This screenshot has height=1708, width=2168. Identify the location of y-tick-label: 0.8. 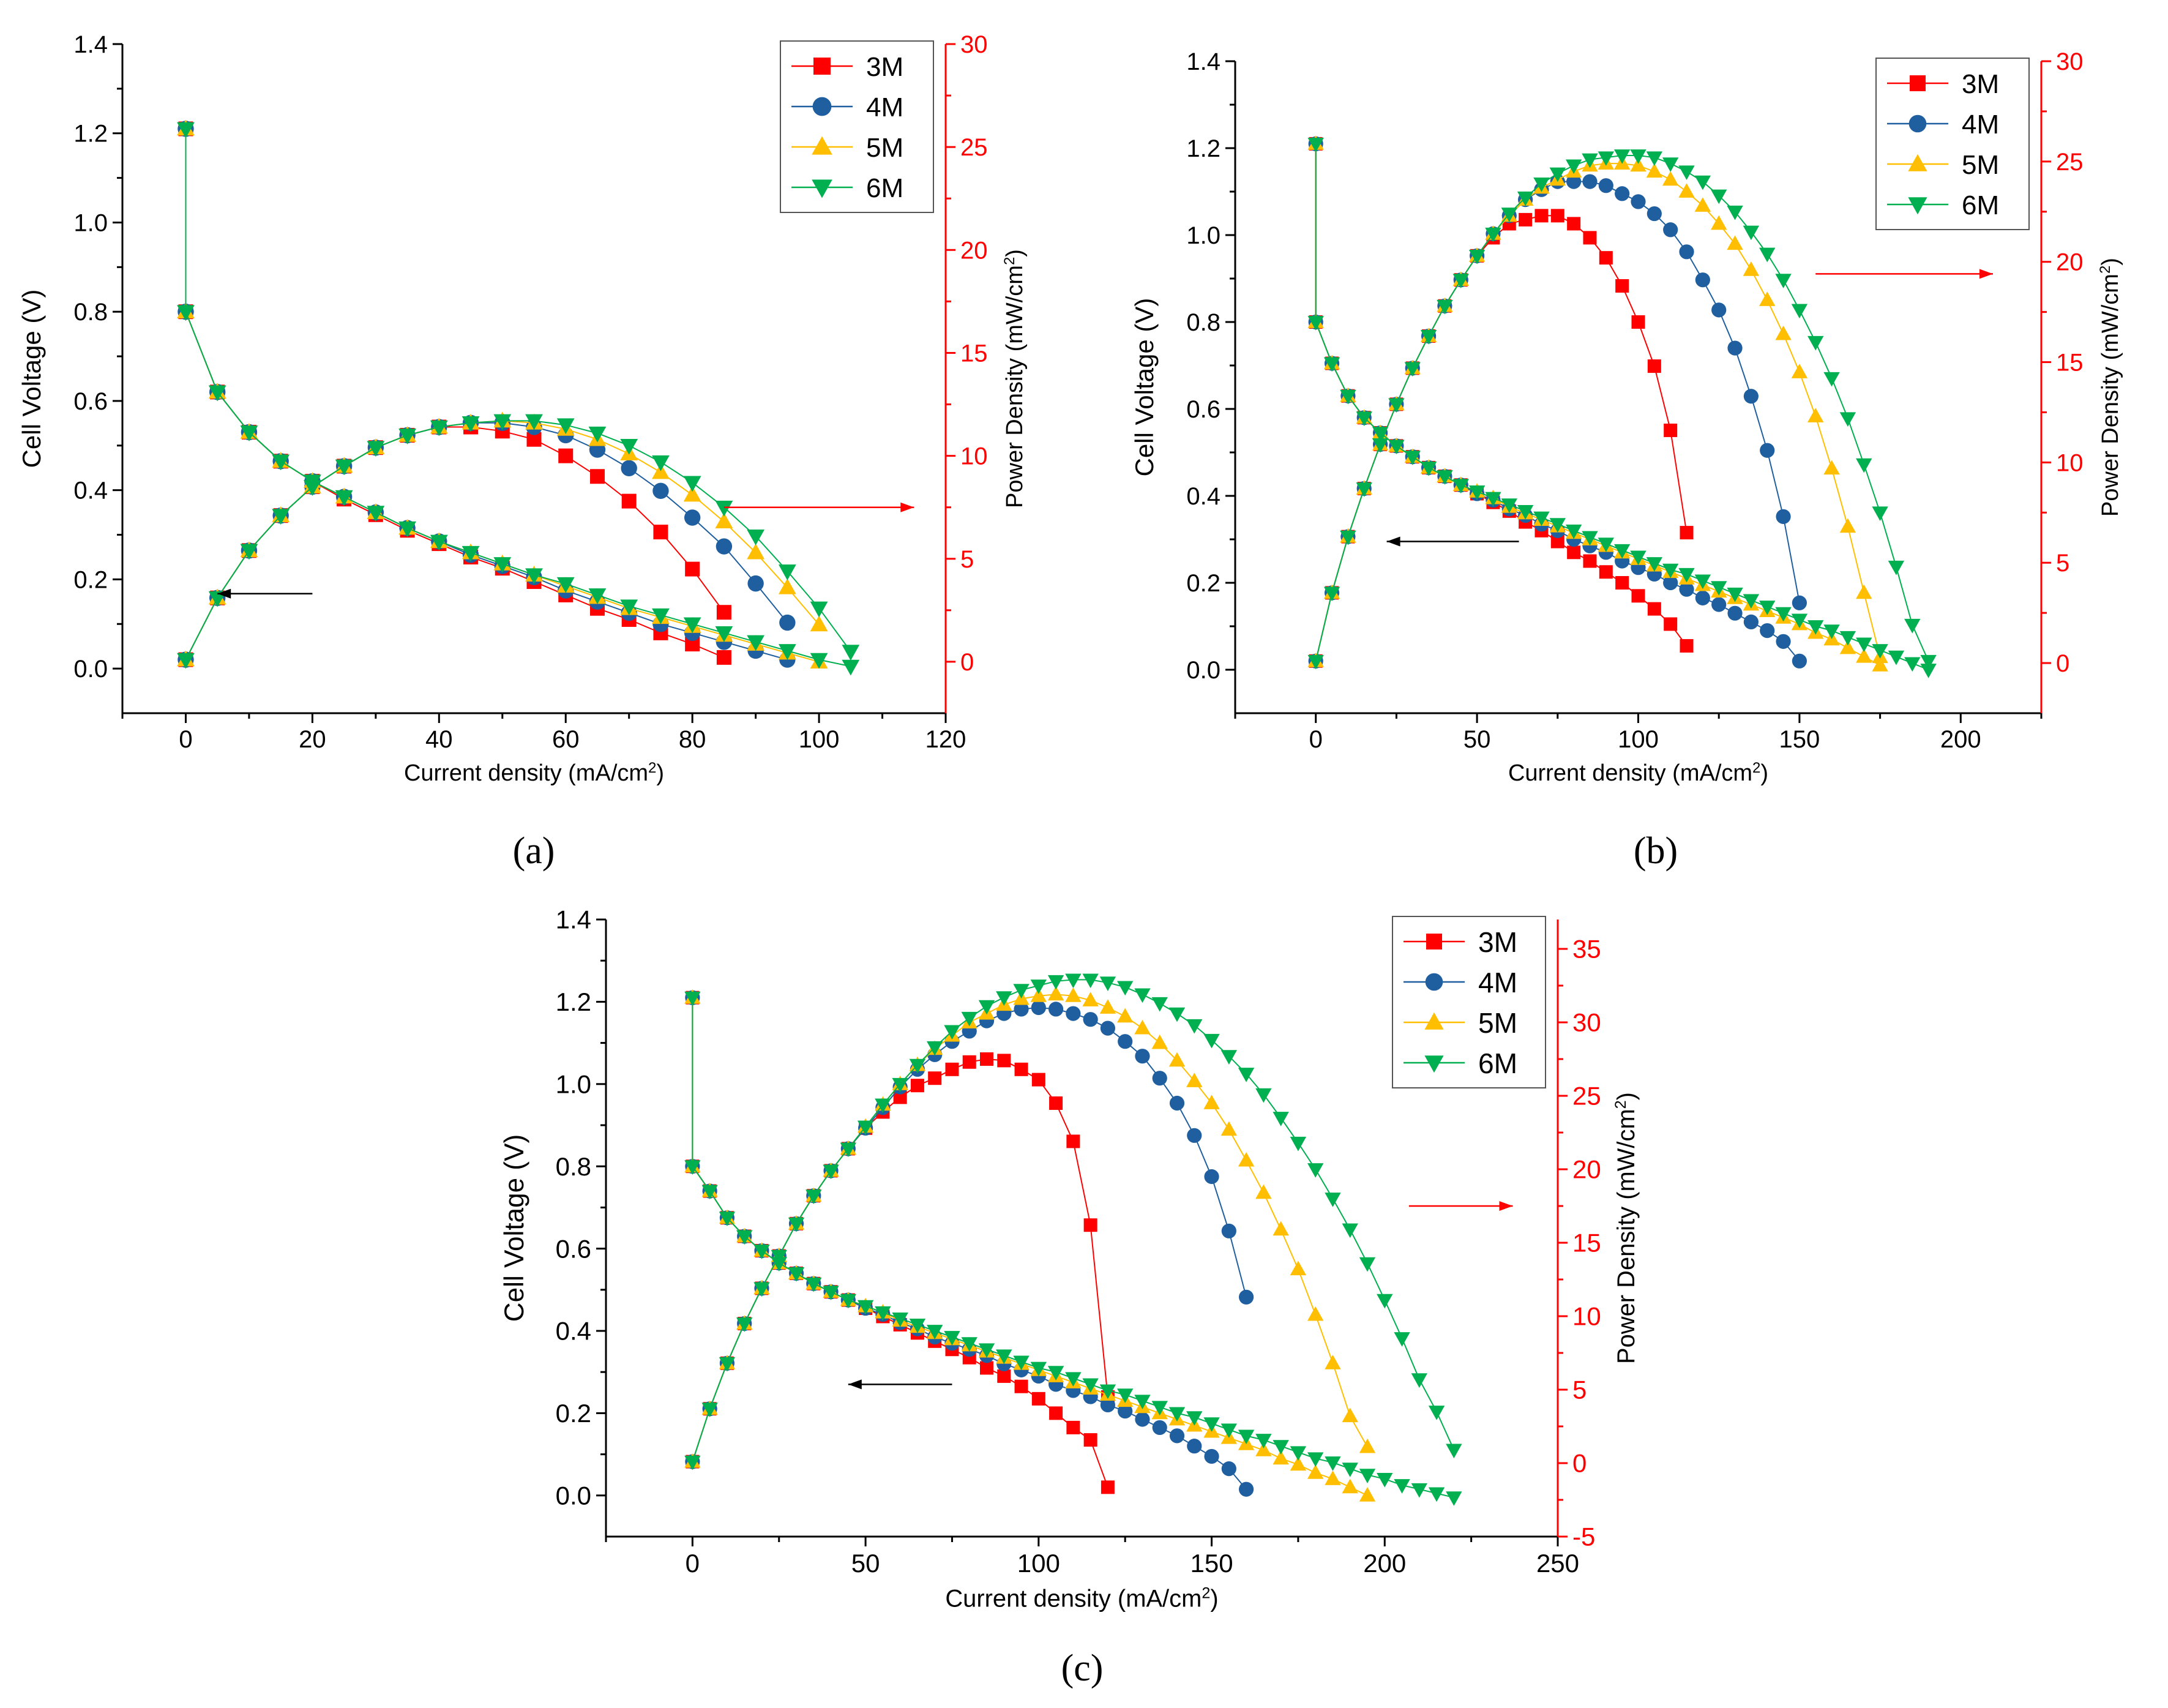
(1203, 322).